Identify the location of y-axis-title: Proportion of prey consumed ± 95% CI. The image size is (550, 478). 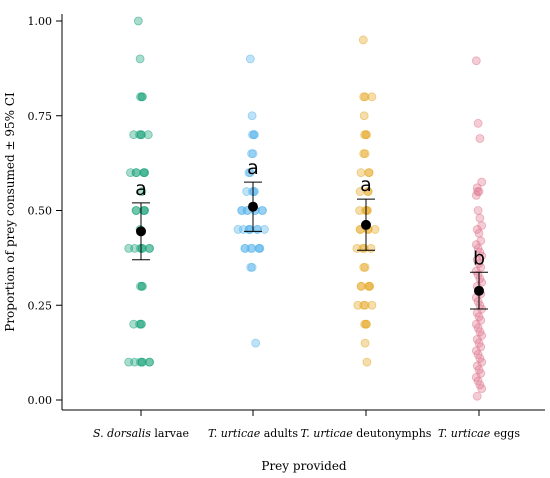
(10, 212).